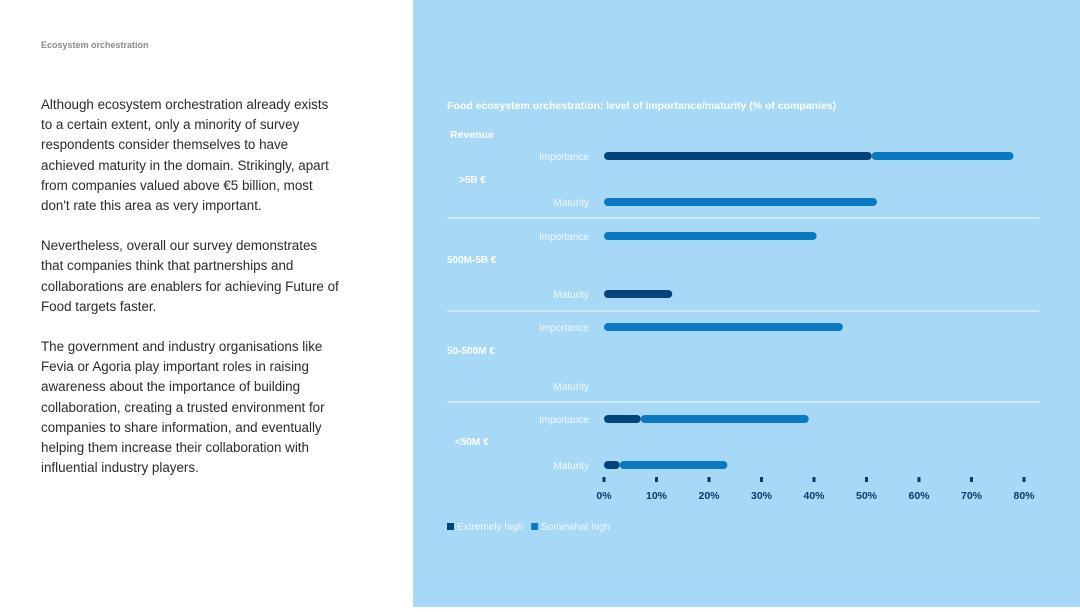 Image resolution: width=1080 pixels, height=612 pixels. I want to click on x-tick-label: 70%, so click(972, 496).